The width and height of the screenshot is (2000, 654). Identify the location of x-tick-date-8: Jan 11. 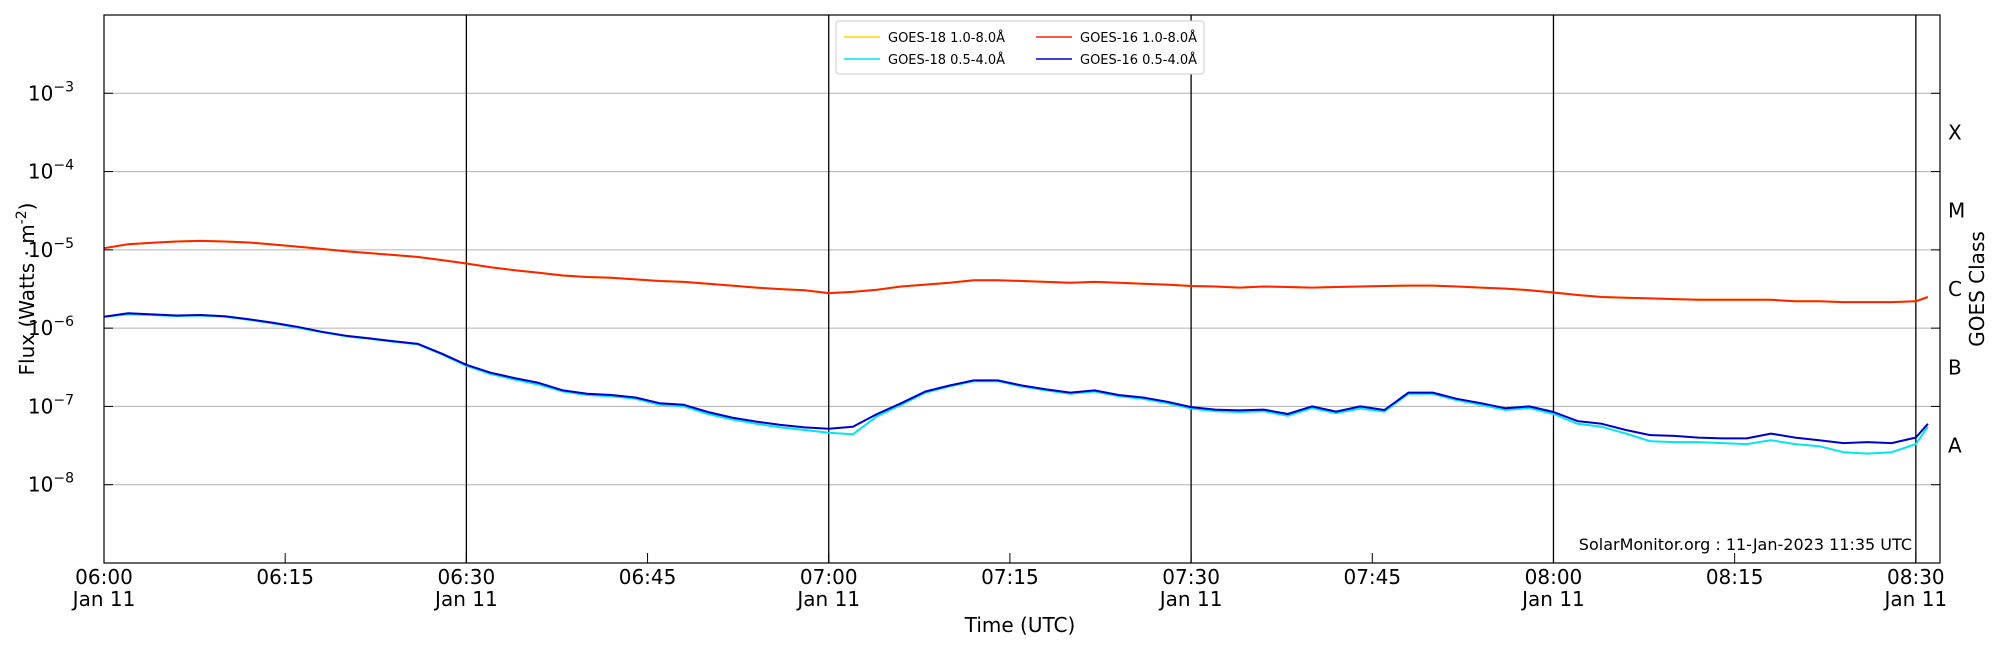
(1552, 599).